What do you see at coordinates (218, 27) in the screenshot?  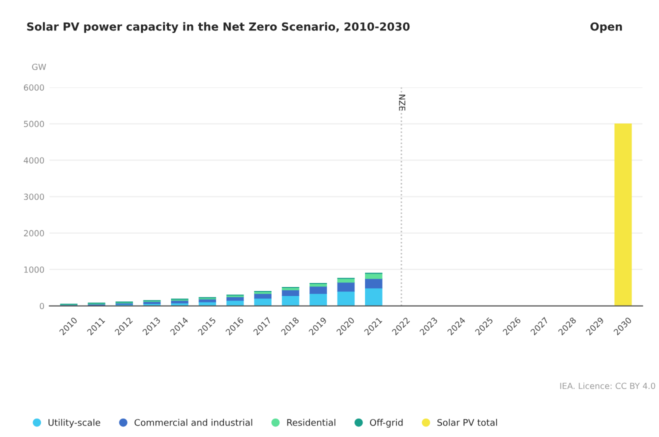 I see `chart-title: Solar PV power capacity in the Net Zero Scenario, 2010-2030` at bounding box center [218, 27].